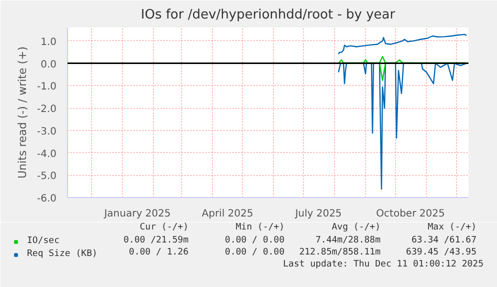  What do you see at coordinates (444, 241) in the screenshot?
I see `text: 63.34 /61.67` at bounding box center [444, 241].